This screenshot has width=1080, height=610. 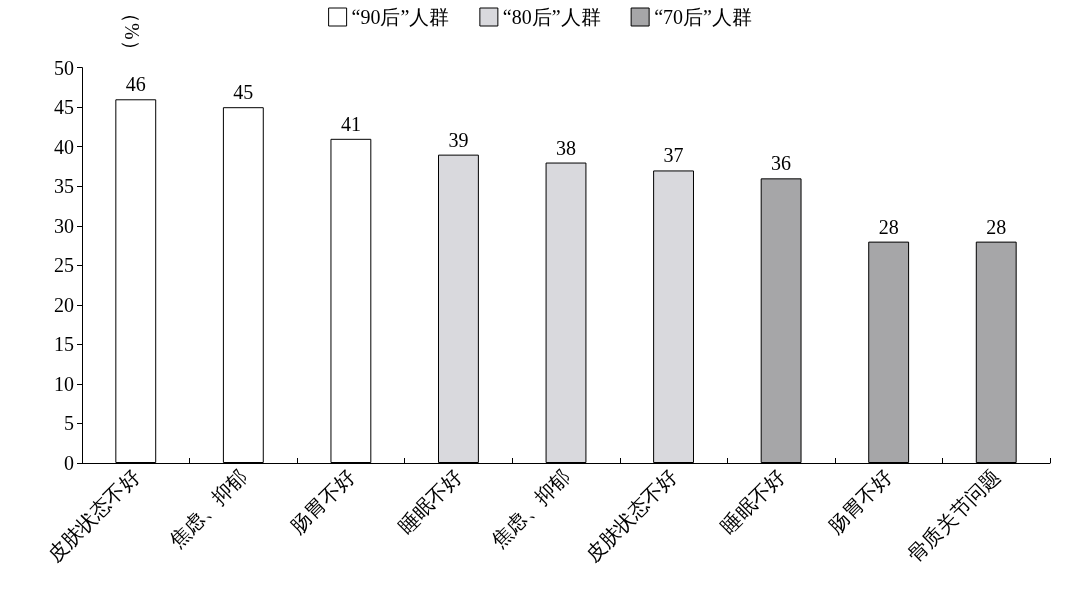 I want to click on y-axis-title: （%）, so click(x=132, y=31).